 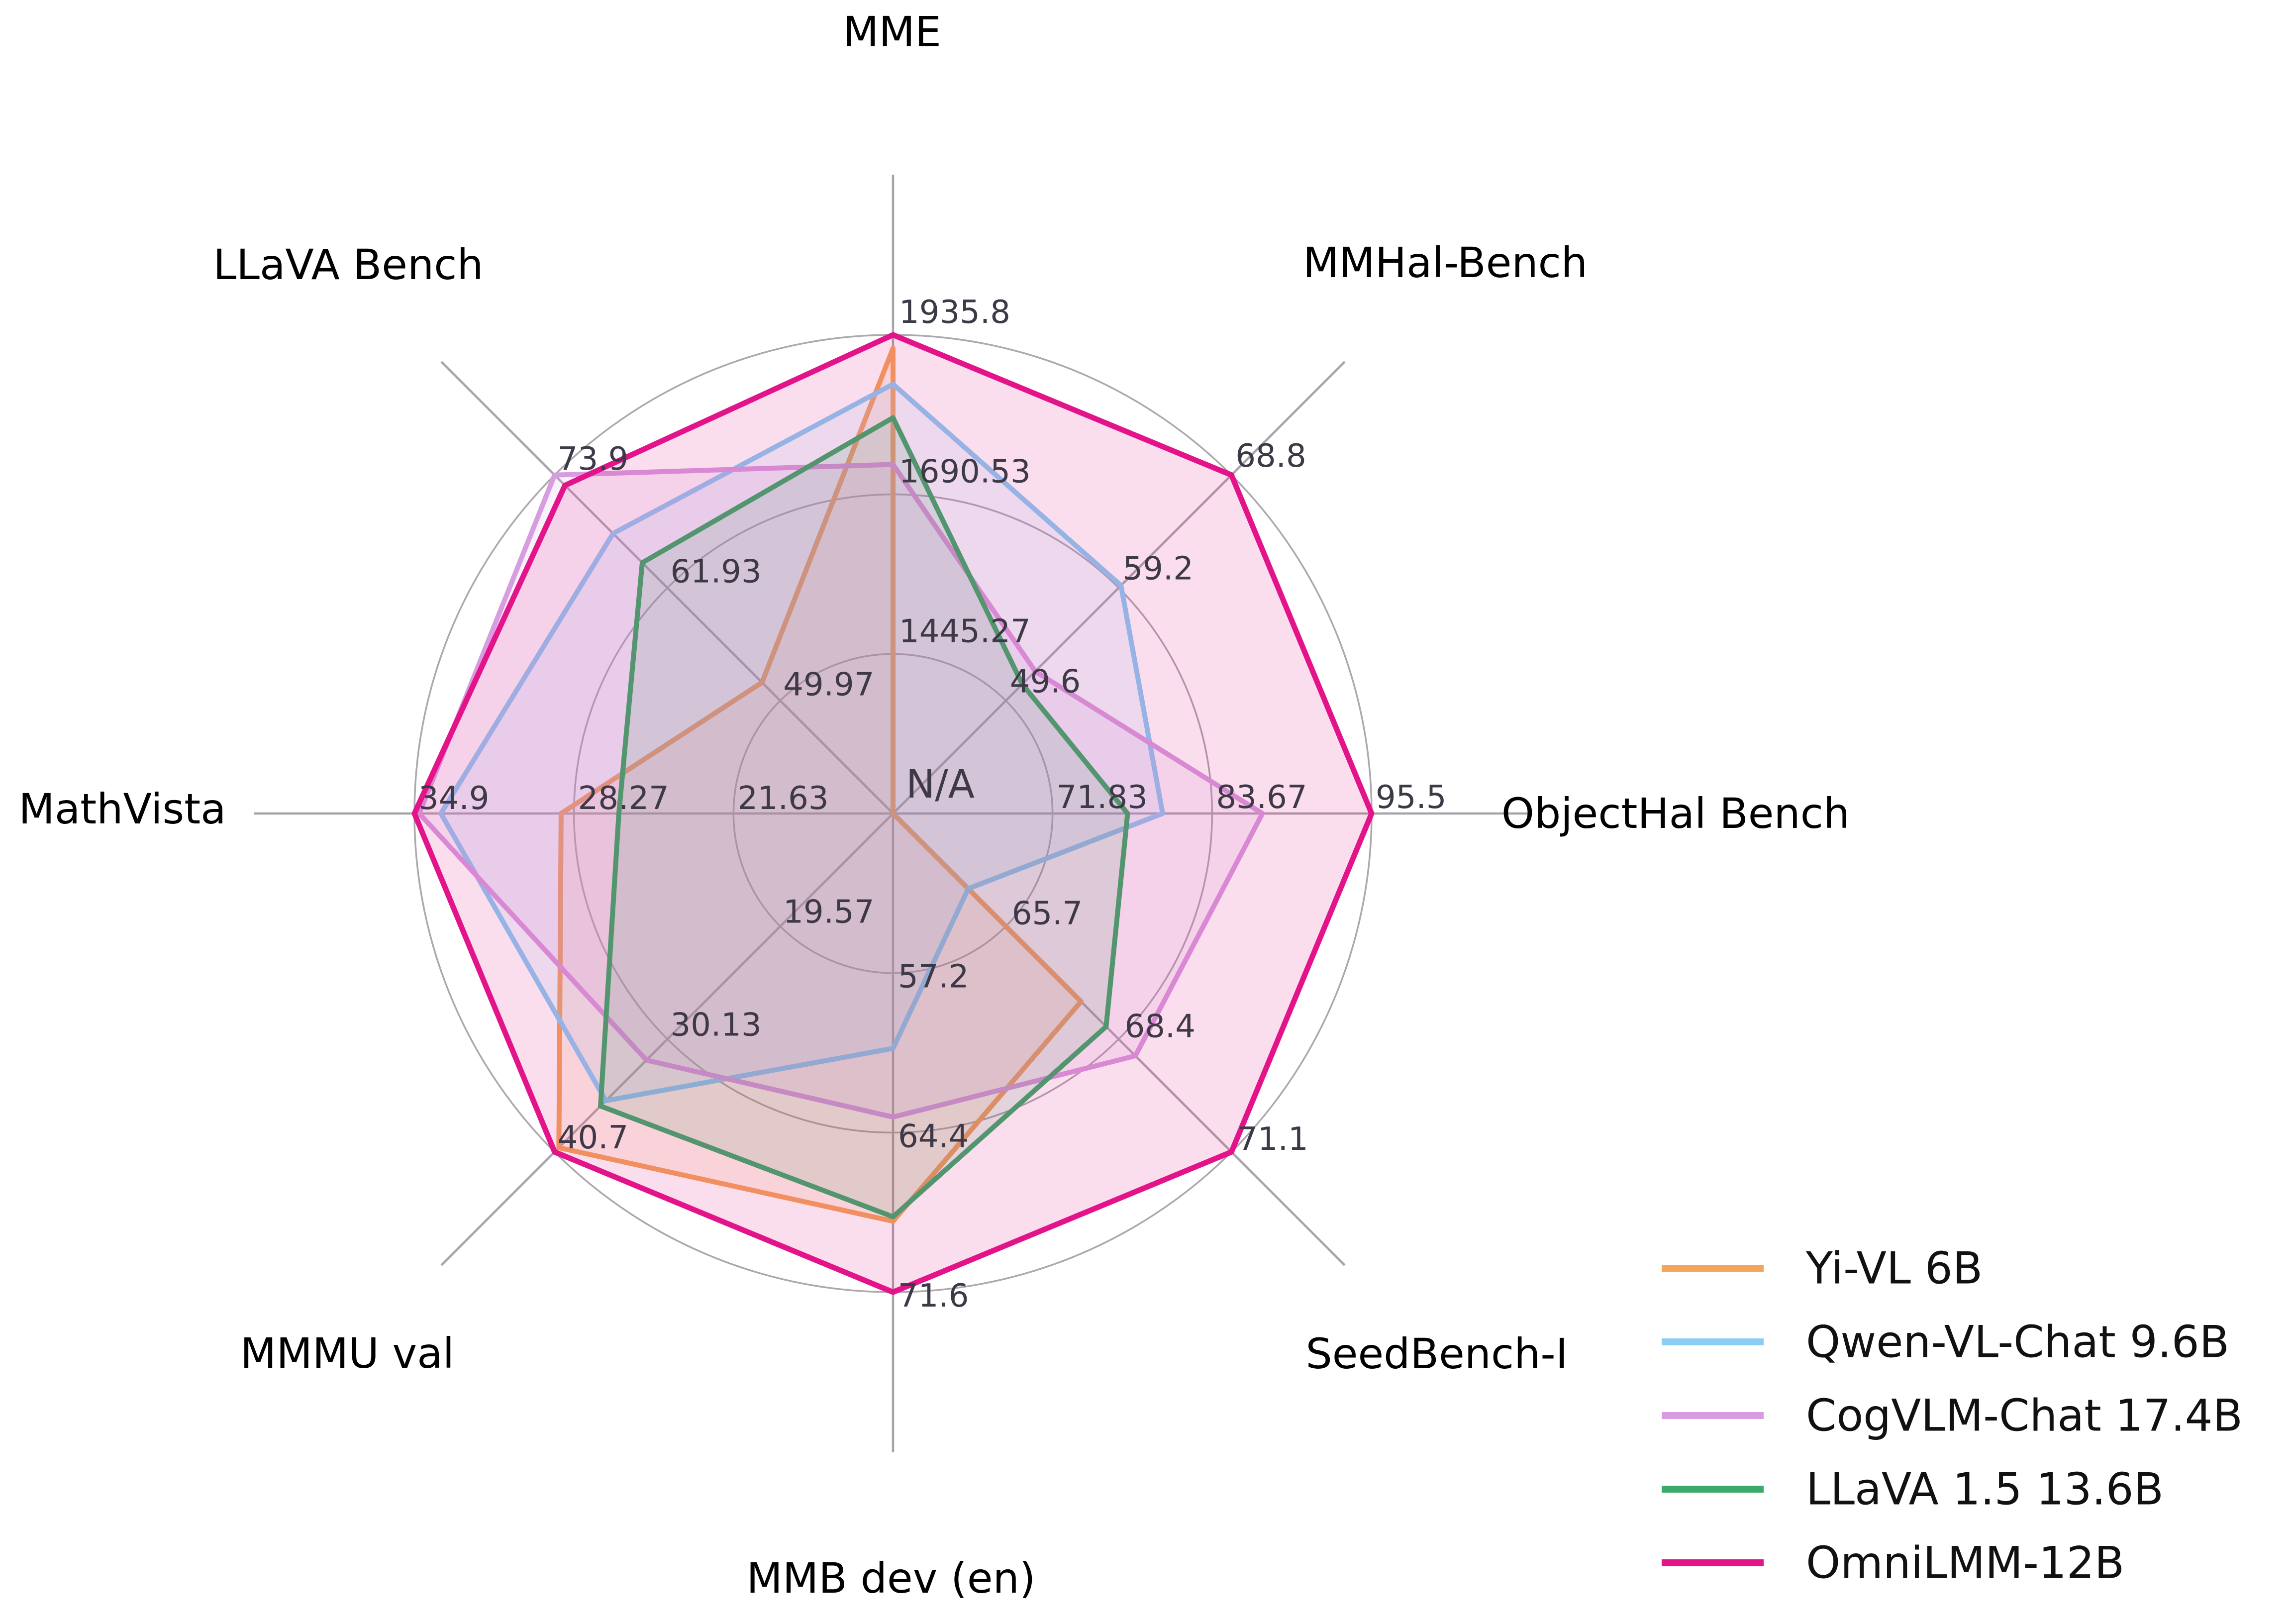 I want to click on axis-label-mmb-dev-en-: MMB dev (en), so click(x=890, y=1578).